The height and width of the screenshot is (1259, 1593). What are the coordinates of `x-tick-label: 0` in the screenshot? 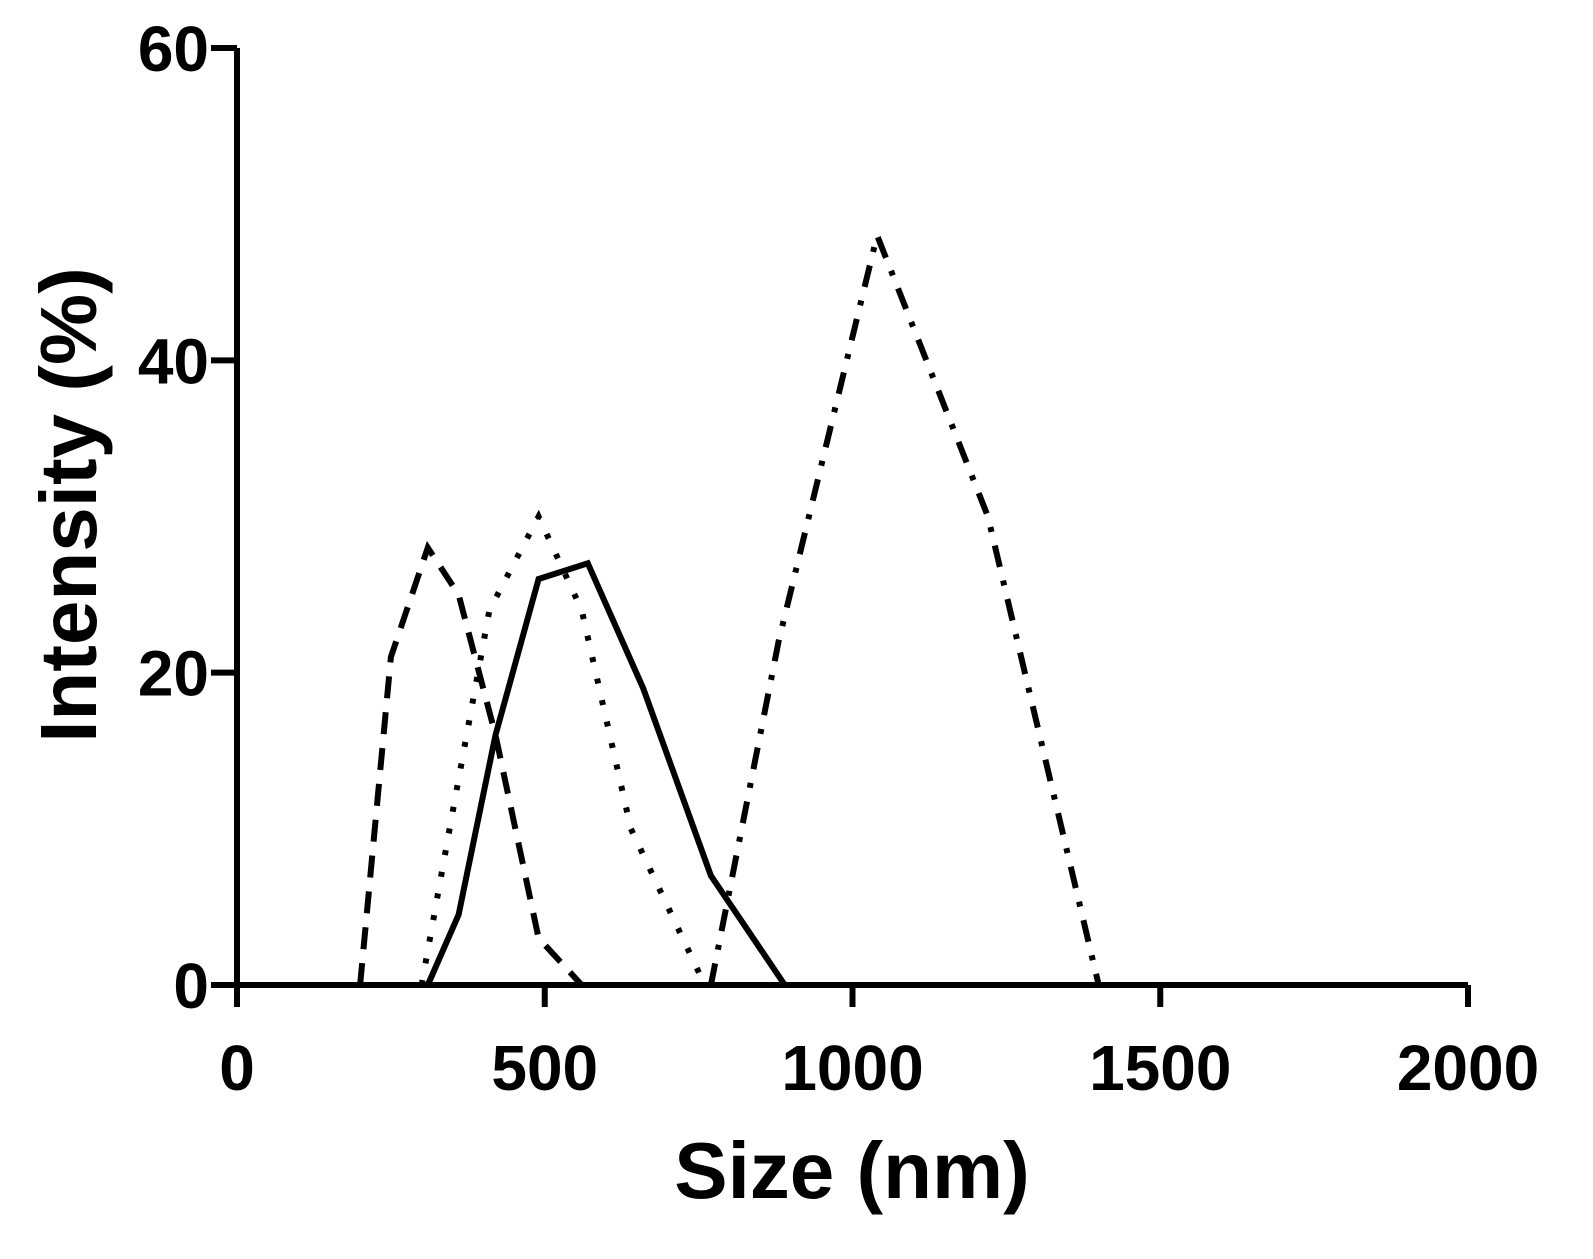 It's located at (237, 1068).